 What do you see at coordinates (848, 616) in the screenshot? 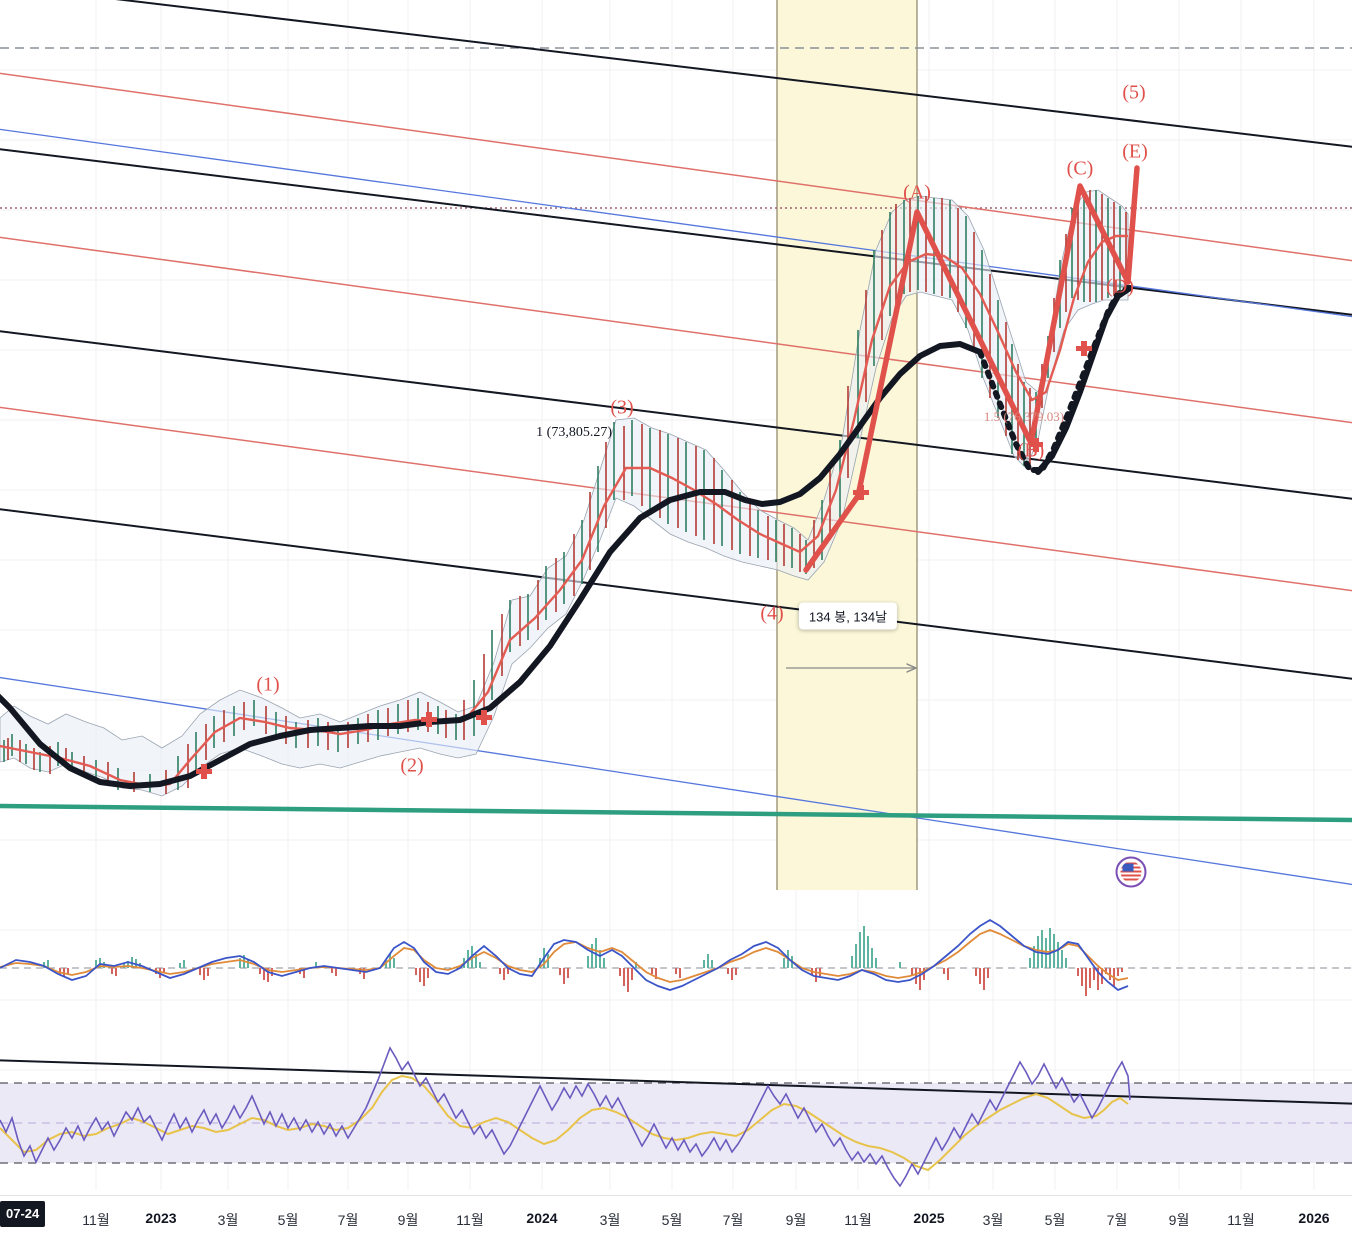
I see `measurement-tooltip: 134 봉, 134날` at bounding box center [848, 616].